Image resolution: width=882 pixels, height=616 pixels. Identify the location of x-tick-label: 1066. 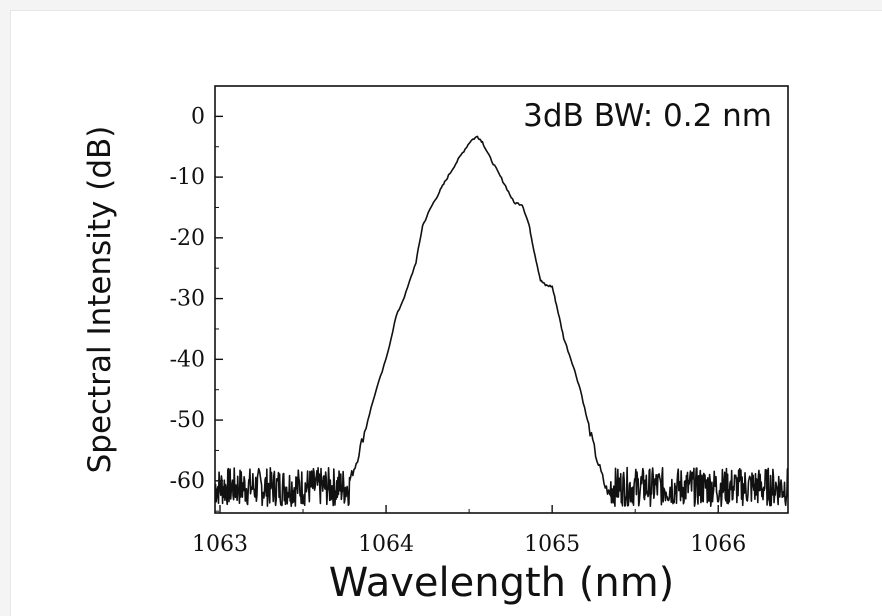
(718, 544).